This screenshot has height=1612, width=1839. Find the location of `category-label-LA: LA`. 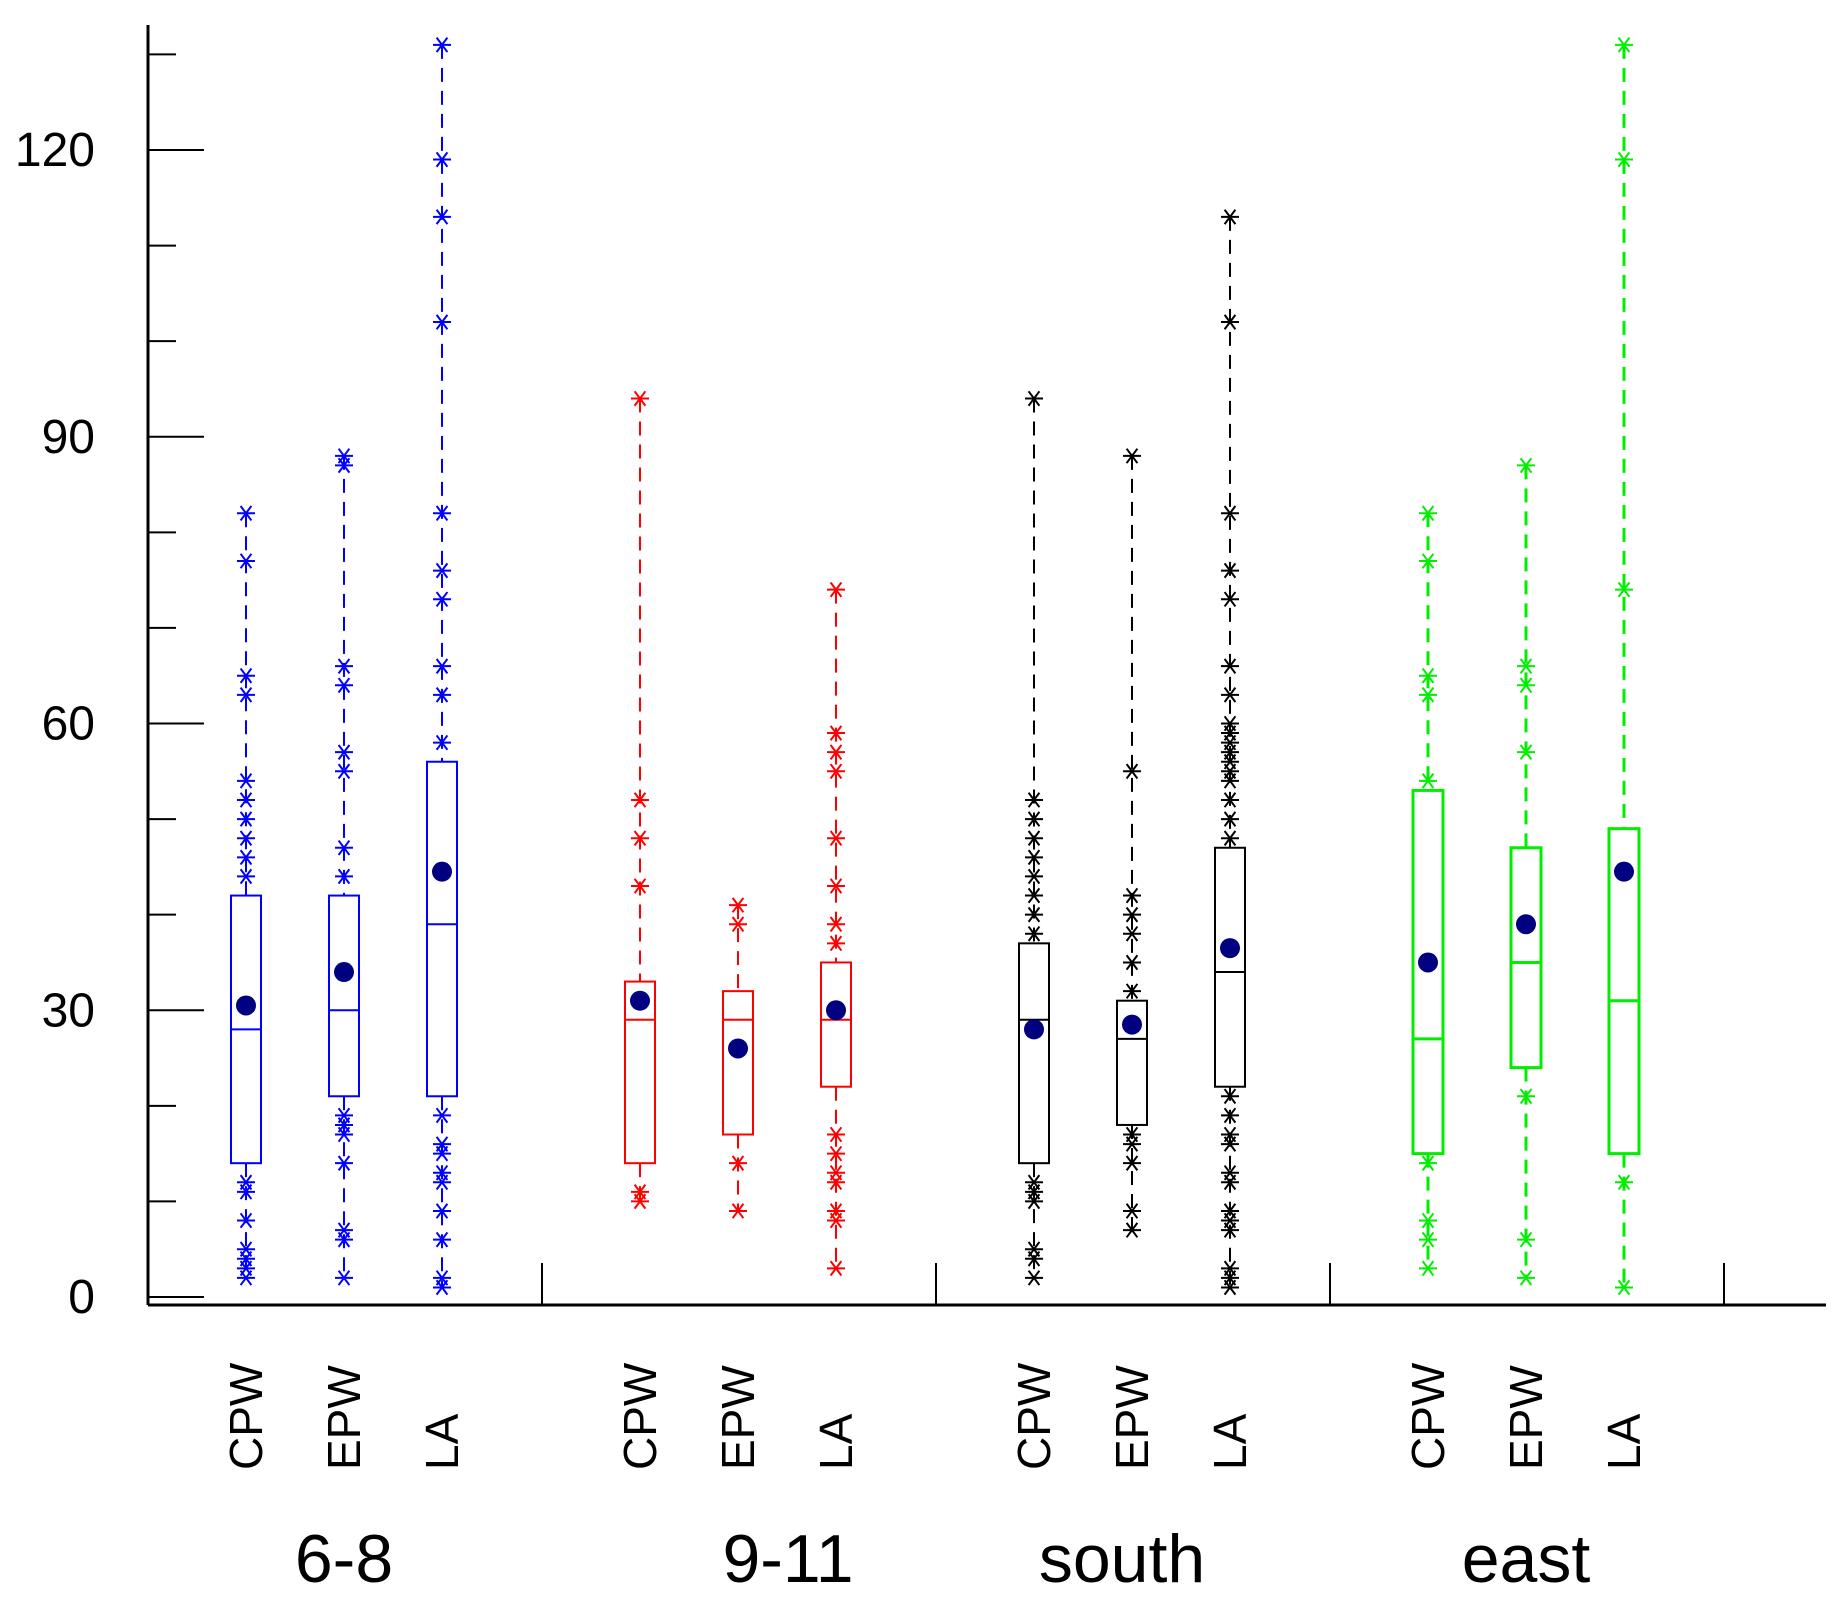

category-label-LA: LA is located at coordinates (442, 1441).